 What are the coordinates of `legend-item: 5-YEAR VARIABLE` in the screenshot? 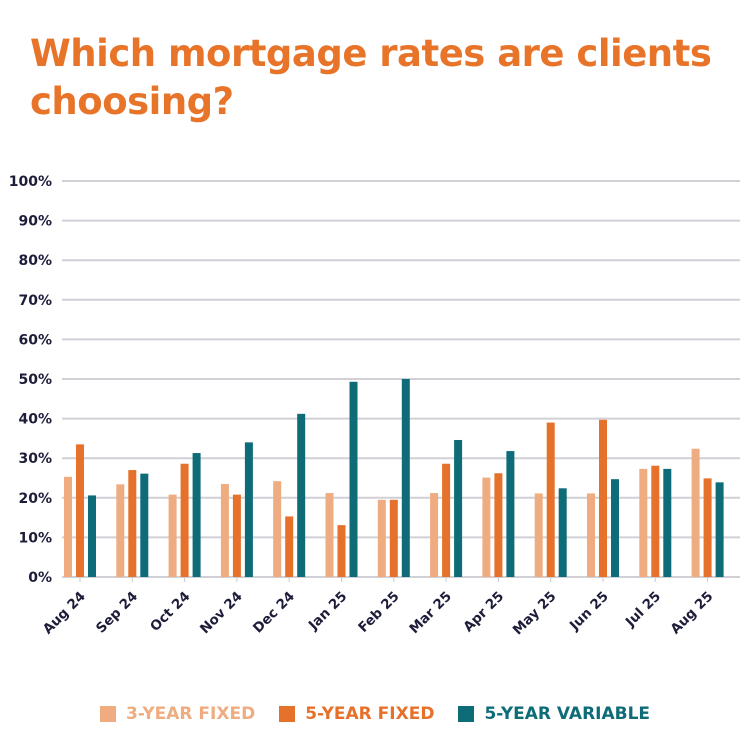 It's located at (554, 714).